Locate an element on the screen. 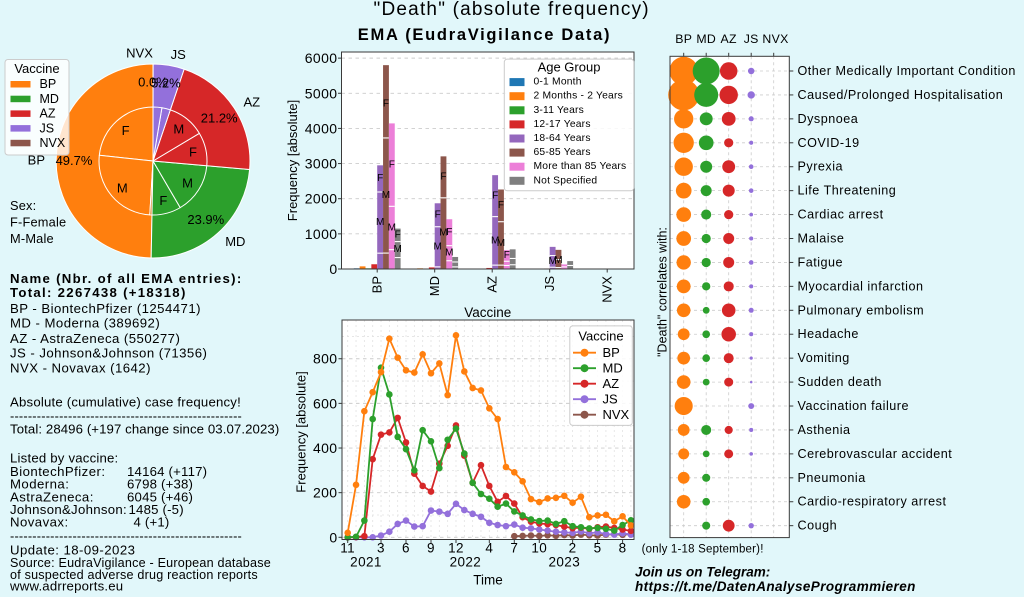  svg-text: Novavax: is located at coordinates (39, 521).